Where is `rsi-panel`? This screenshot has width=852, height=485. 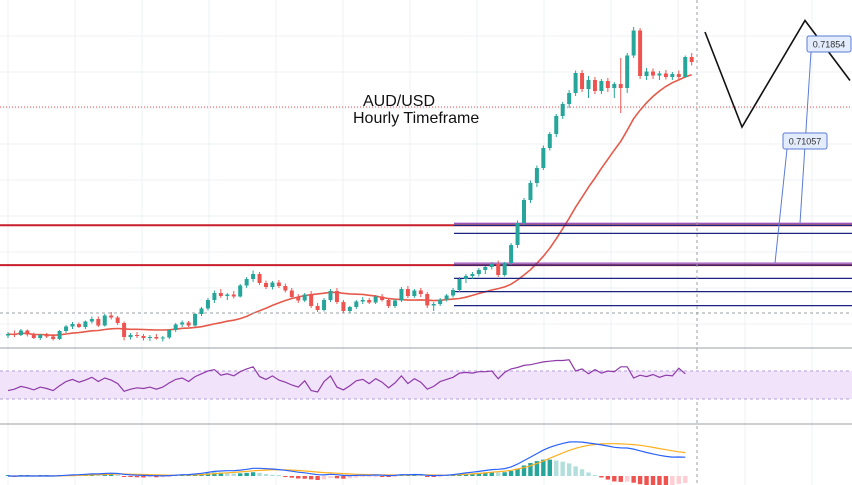 rsi-panel is located at coordinates (426, 379).